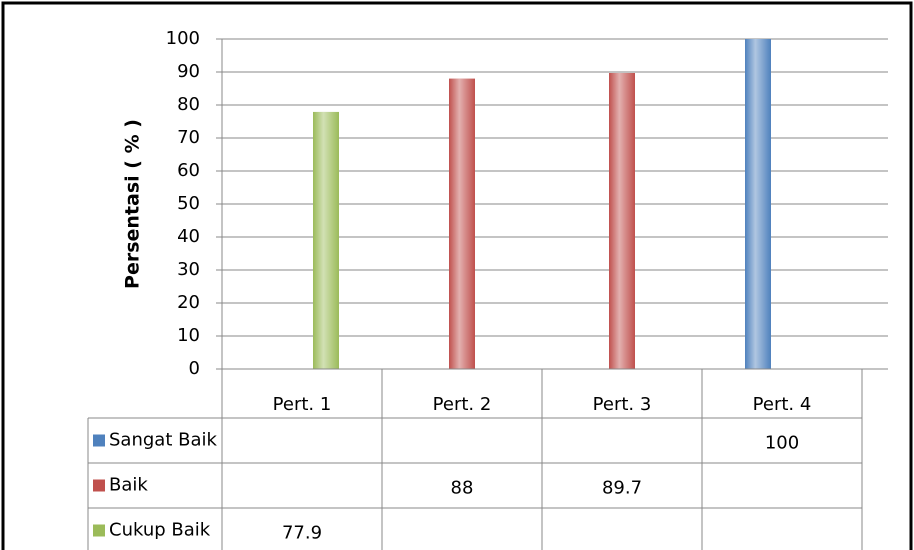 This screenshot has height=550, width=914. What do you see at coordinates (188, 104) in the screenshot?
I see `y-tick-label: 80` at bounding box center [188, 104].